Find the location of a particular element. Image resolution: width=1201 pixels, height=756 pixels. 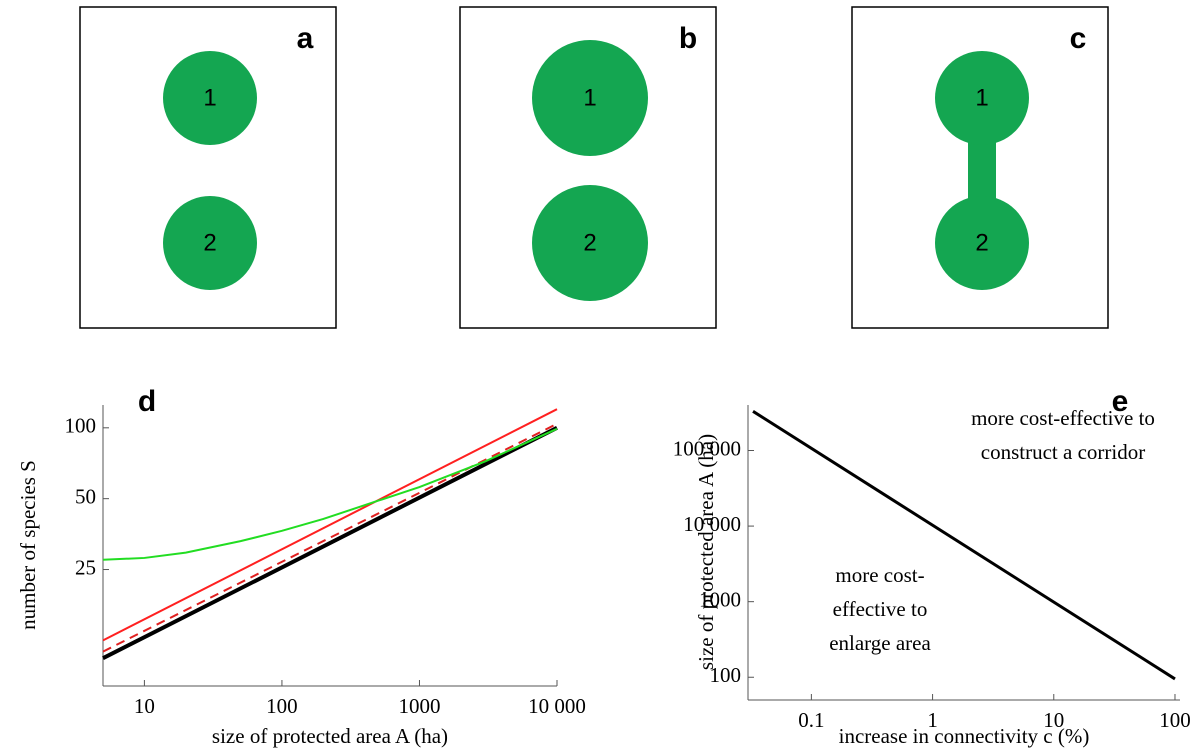

x-tick-label: 0.1 is located at coordinates (811, 720).